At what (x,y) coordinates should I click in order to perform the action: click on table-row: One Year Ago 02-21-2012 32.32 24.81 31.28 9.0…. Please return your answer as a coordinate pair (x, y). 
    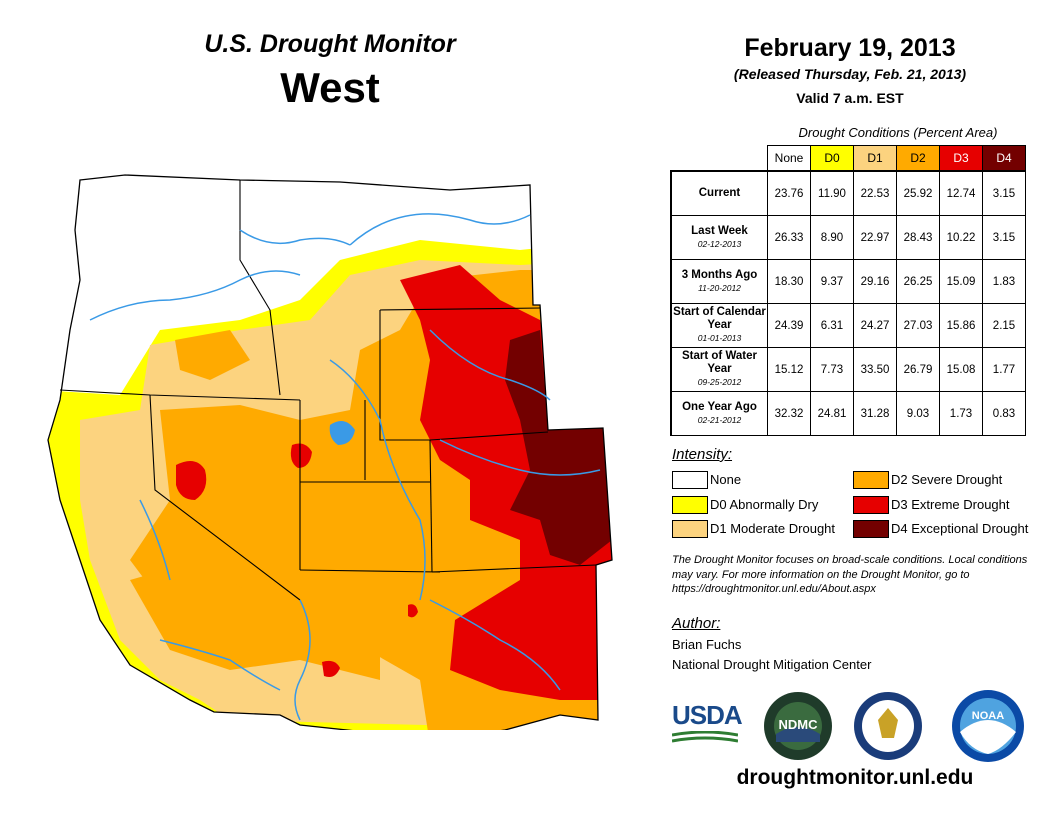
    Looking at the image, I should click on (848, 413).